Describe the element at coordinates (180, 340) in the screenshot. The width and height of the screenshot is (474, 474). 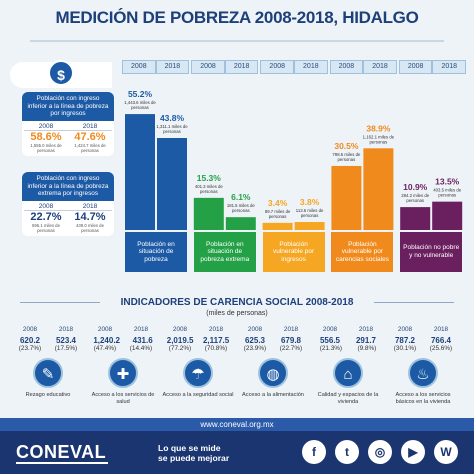
I see `indicator-value-2008: 2,019.5` at that location.